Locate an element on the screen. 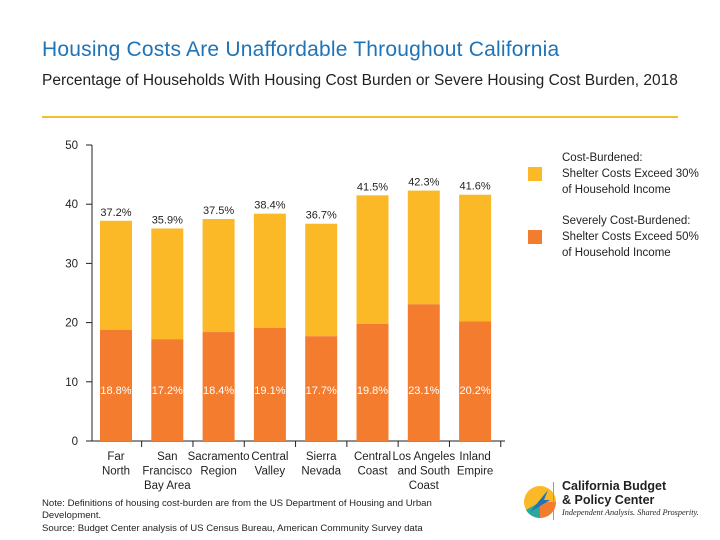  y-tick-label: 40 is located at coordinates (71, 205).